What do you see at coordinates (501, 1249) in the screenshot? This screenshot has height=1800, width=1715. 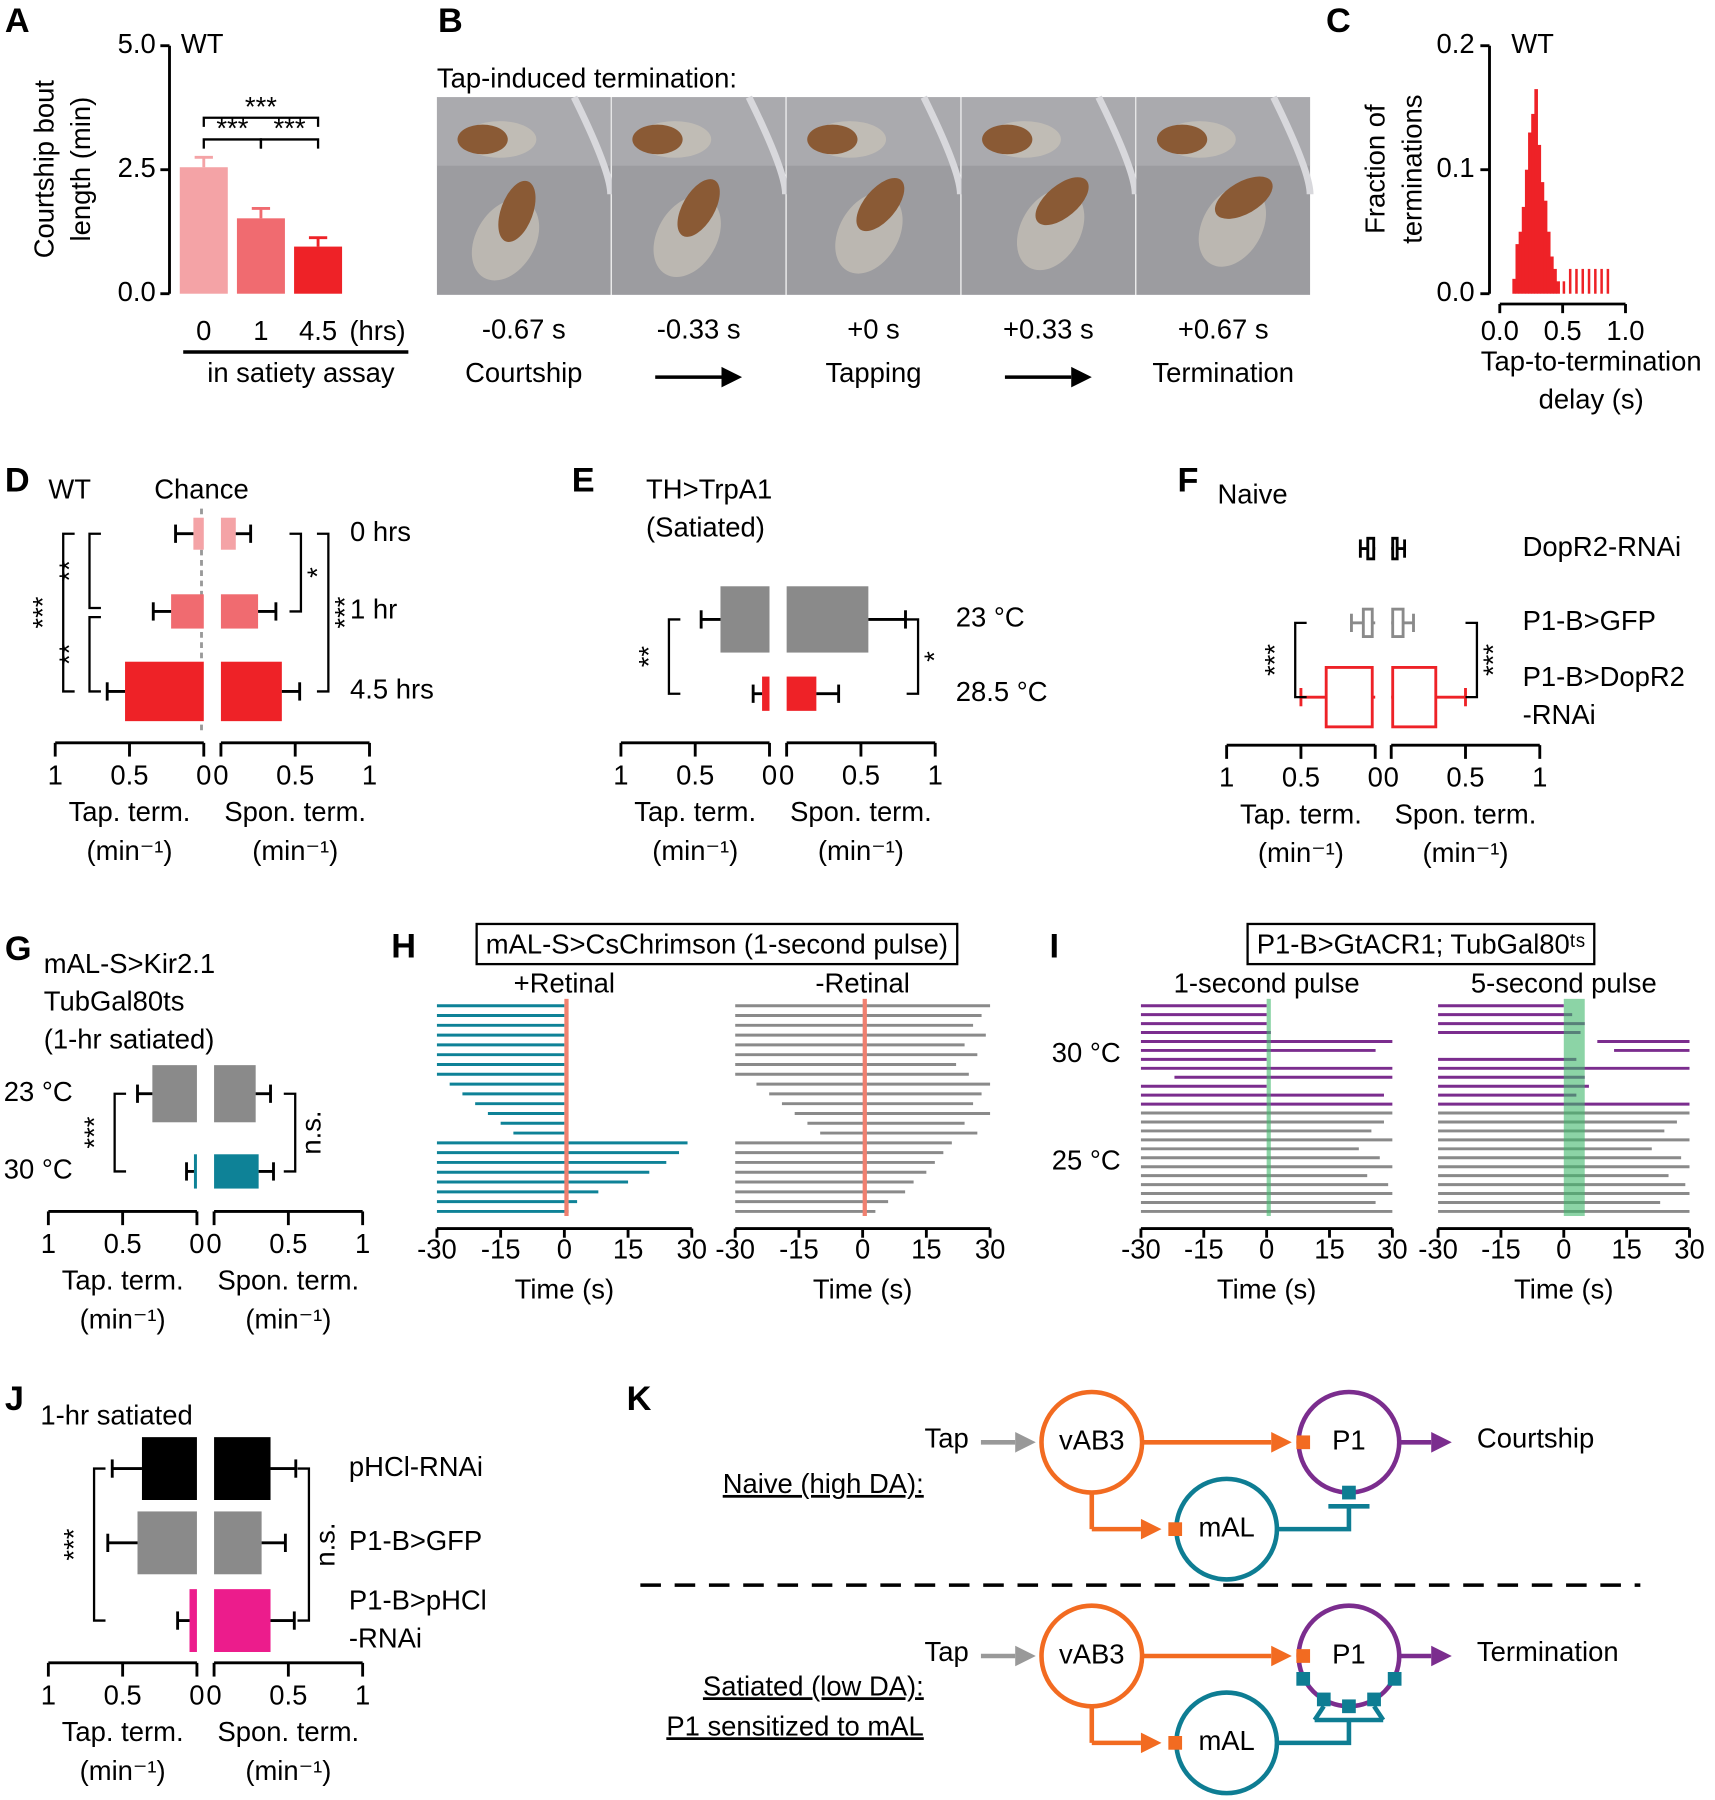 I see `x-tick-label: -15` at bounding box center [501, 1249].